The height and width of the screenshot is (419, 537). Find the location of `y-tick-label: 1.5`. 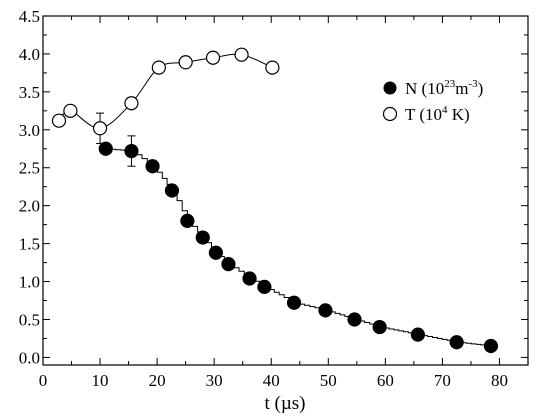

y-tick-label: 1.5 is located at coordinates (29, 244).